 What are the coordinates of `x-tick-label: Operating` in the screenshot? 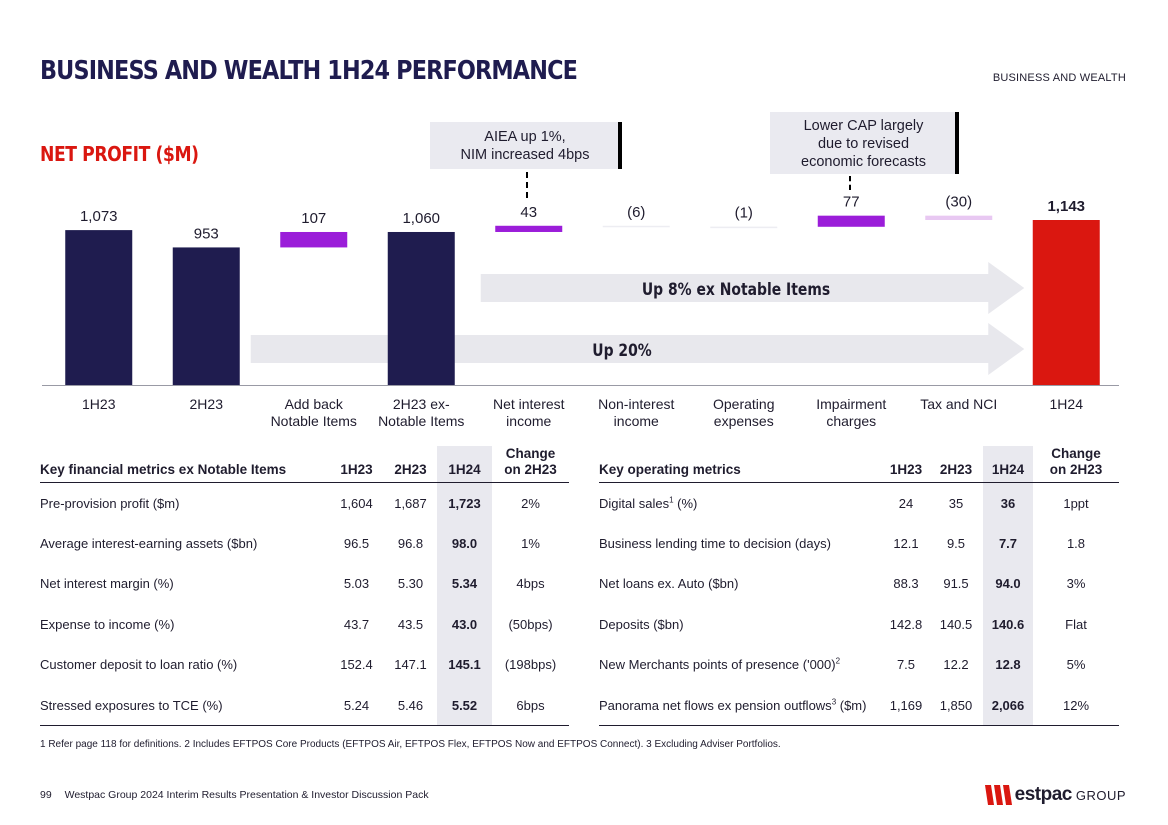 It's located at (743, 404).